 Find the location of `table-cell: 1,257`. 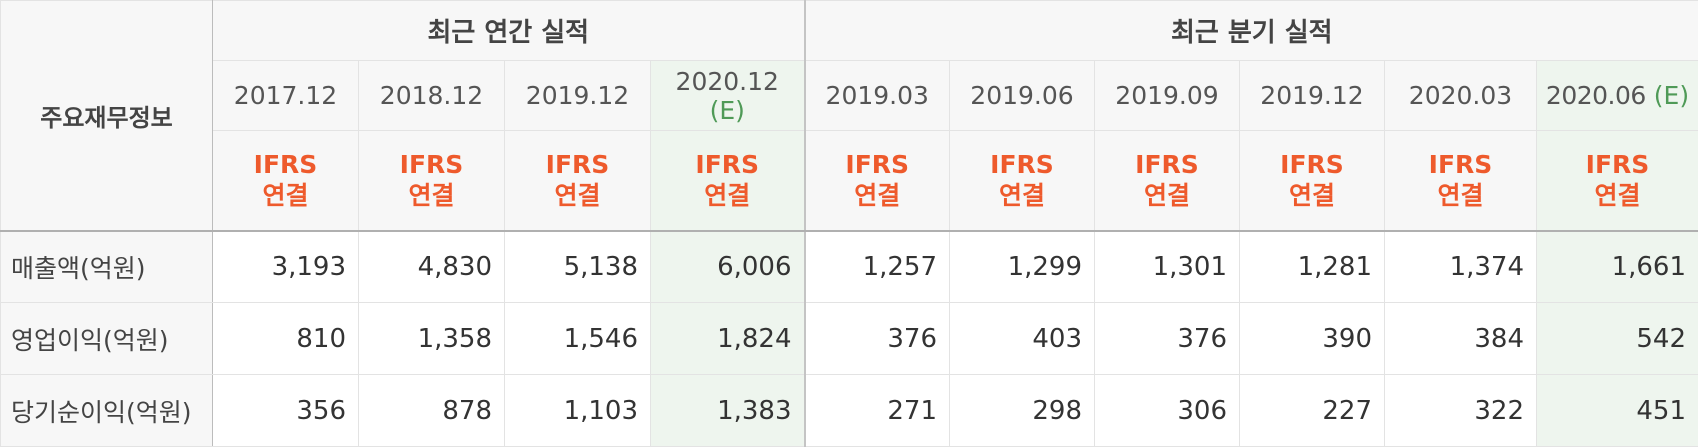

table-cell: 1,257 is located at coordinates (876, 266).